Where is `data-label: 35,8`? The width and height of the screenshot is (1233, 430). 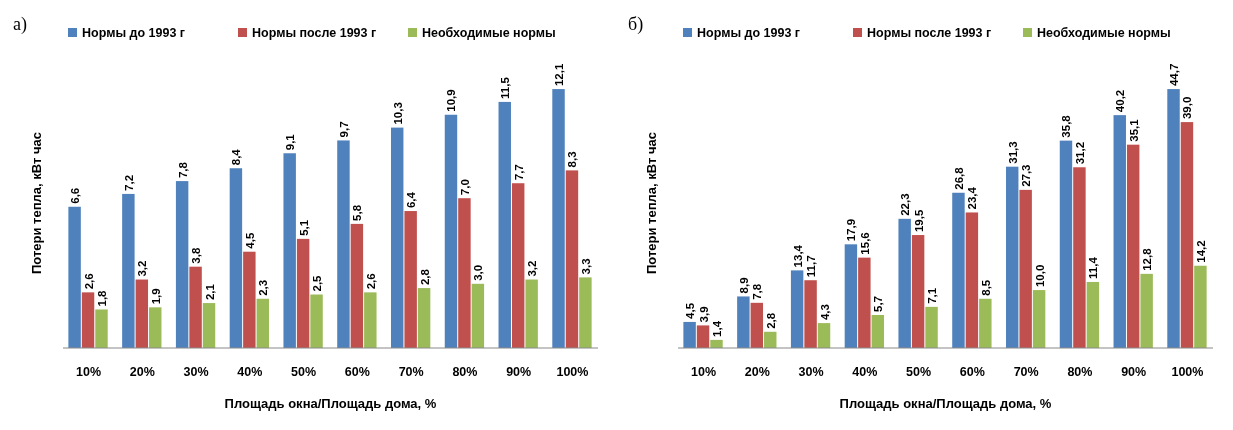
data-label: 35,8 is located at coordinates (1066, 126).